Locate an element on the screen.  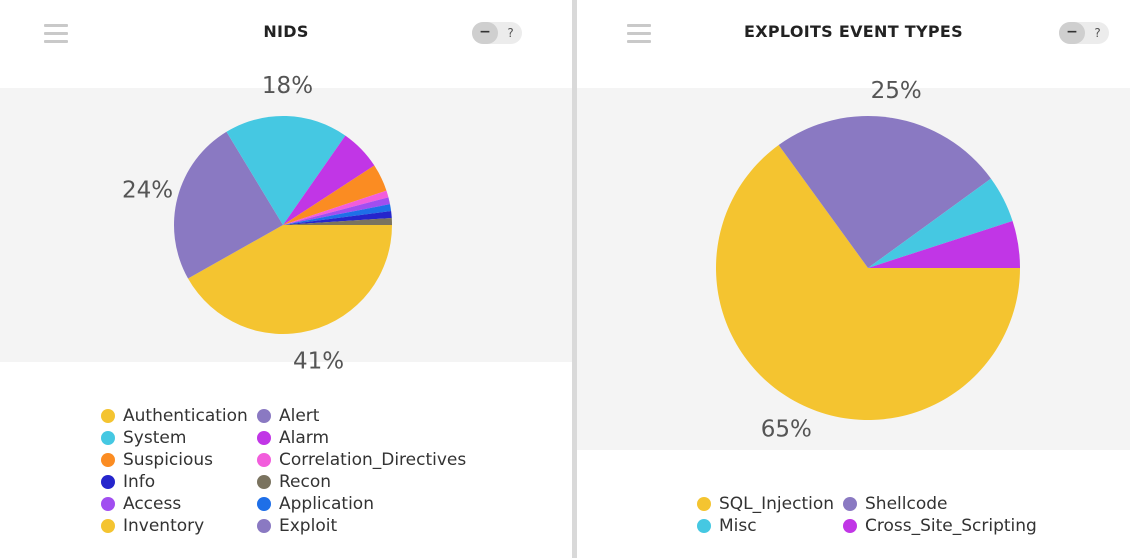
pie-slice-access is located at coordinates (336, 211).